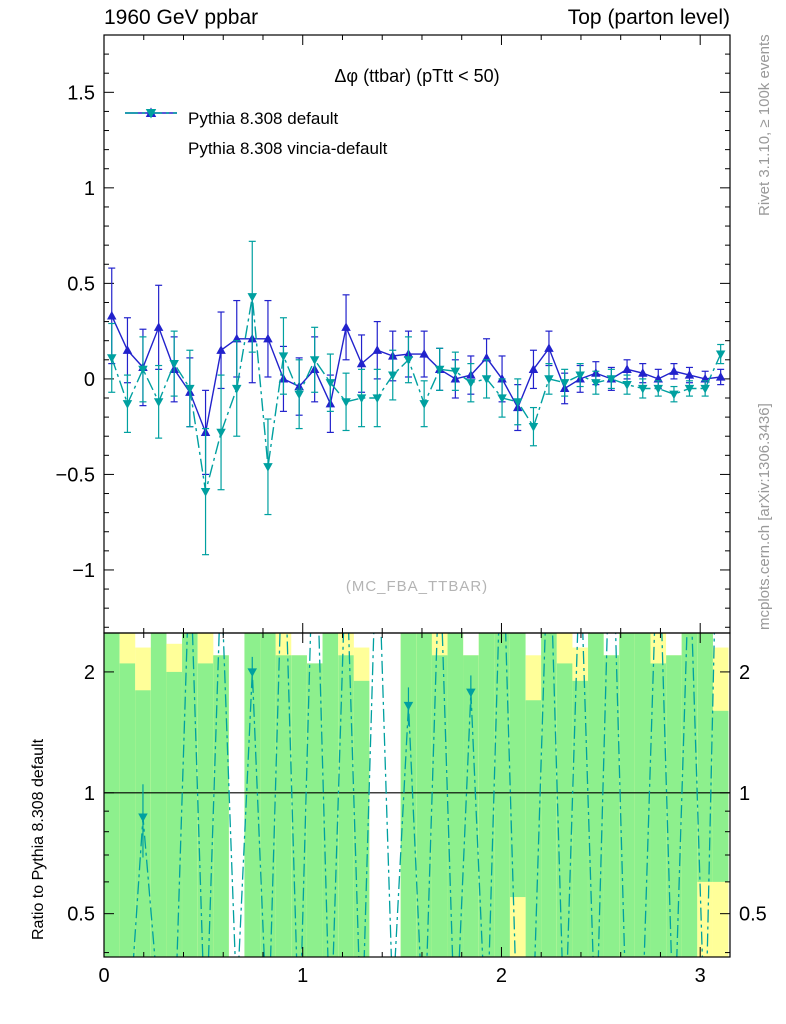 The height and width of the screenshot is (1024, 786). I want to click on x-tick-label: 0, so click(103, 976).